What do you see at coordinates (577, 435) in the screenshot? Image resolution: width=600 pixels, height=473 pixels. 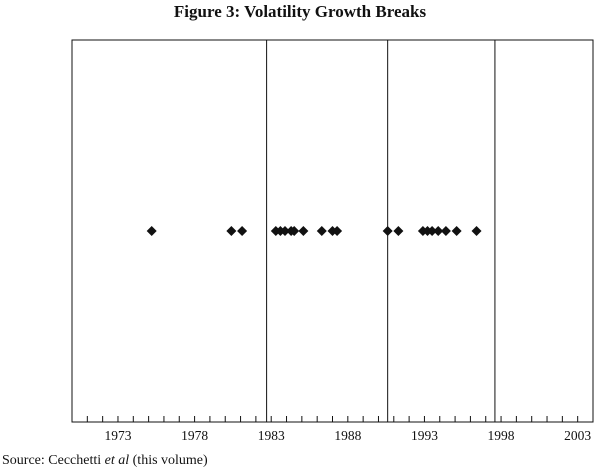 I see `x-tick-label-2003: 2003` at bounding box center [577, 435].